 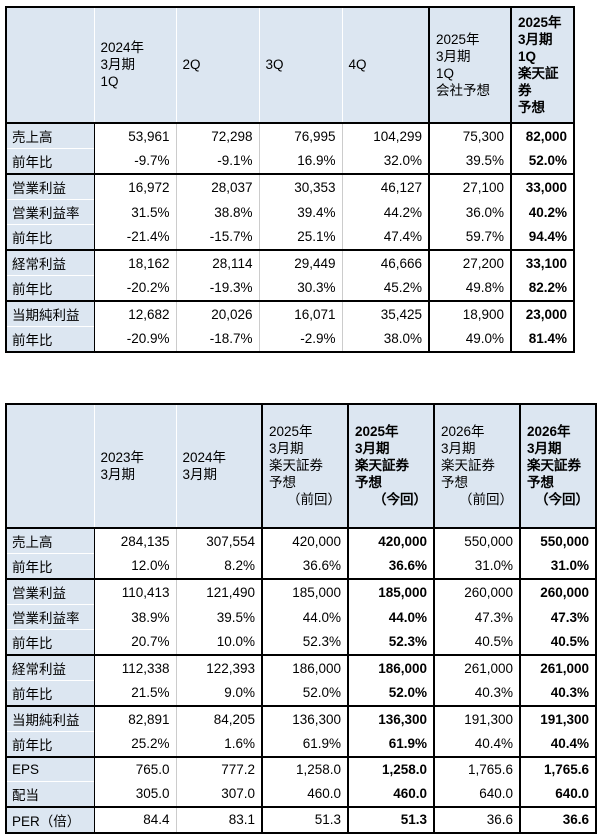 What do you see at coordinates (542, 288) in the screenshot?
I see `value-cell: 82.2%` at bounding box center [542, 288].